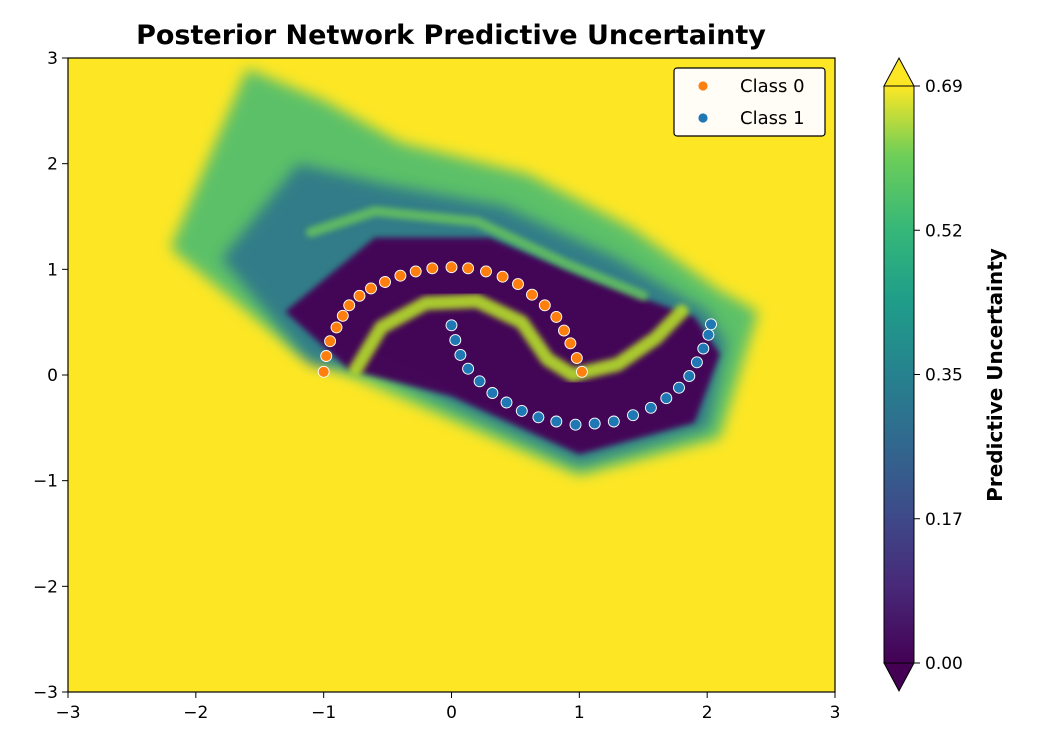 This screenshot has height=754, width=1050. What do you see at coordinates (52, 165) in the screenshot?
I see `y-tick-label: 2` at bounding box center [52, 165].